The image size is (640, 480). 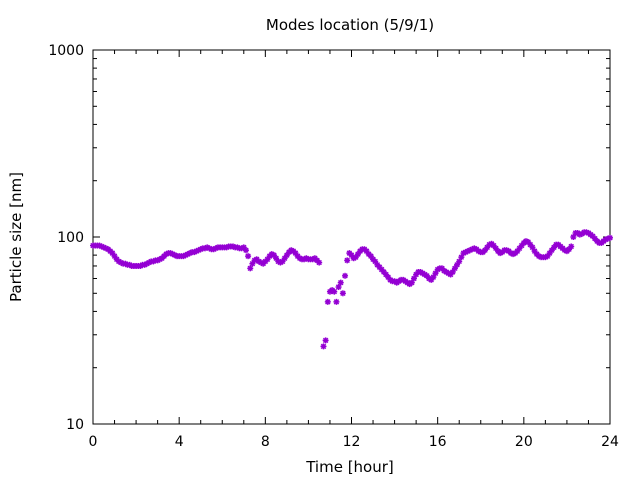 What do you see at coordinates (352, 442) in the screenshot?
I see `x-tick-label: 12` at bounding box center [352, 442].